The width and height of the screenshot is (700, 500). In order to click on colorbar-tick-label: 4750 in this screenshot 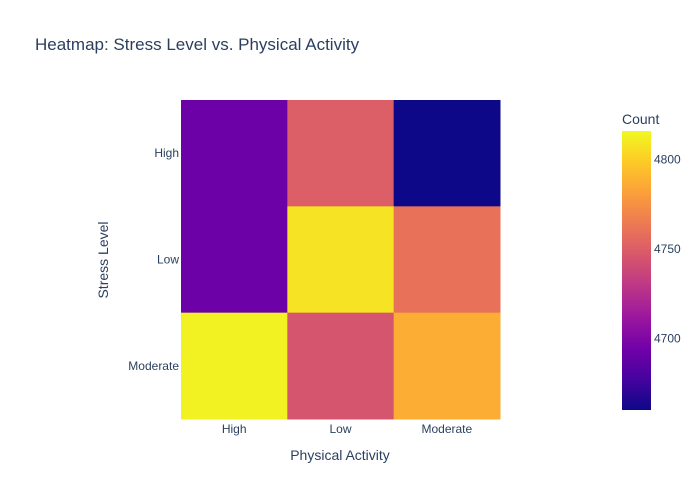, I will do `click(667, 249)`.